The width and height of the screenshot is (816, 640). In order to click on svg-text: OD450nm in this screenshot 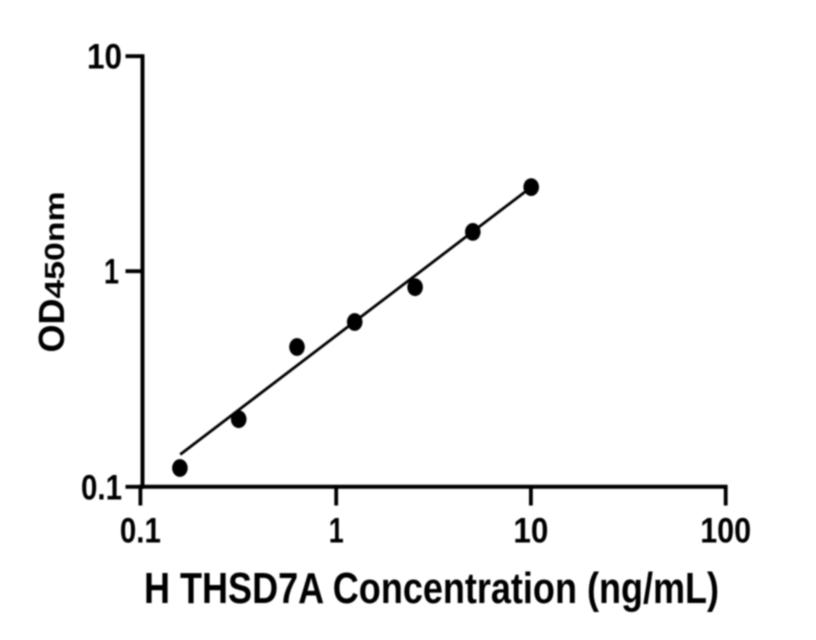, I will do `click(51, 272)`.